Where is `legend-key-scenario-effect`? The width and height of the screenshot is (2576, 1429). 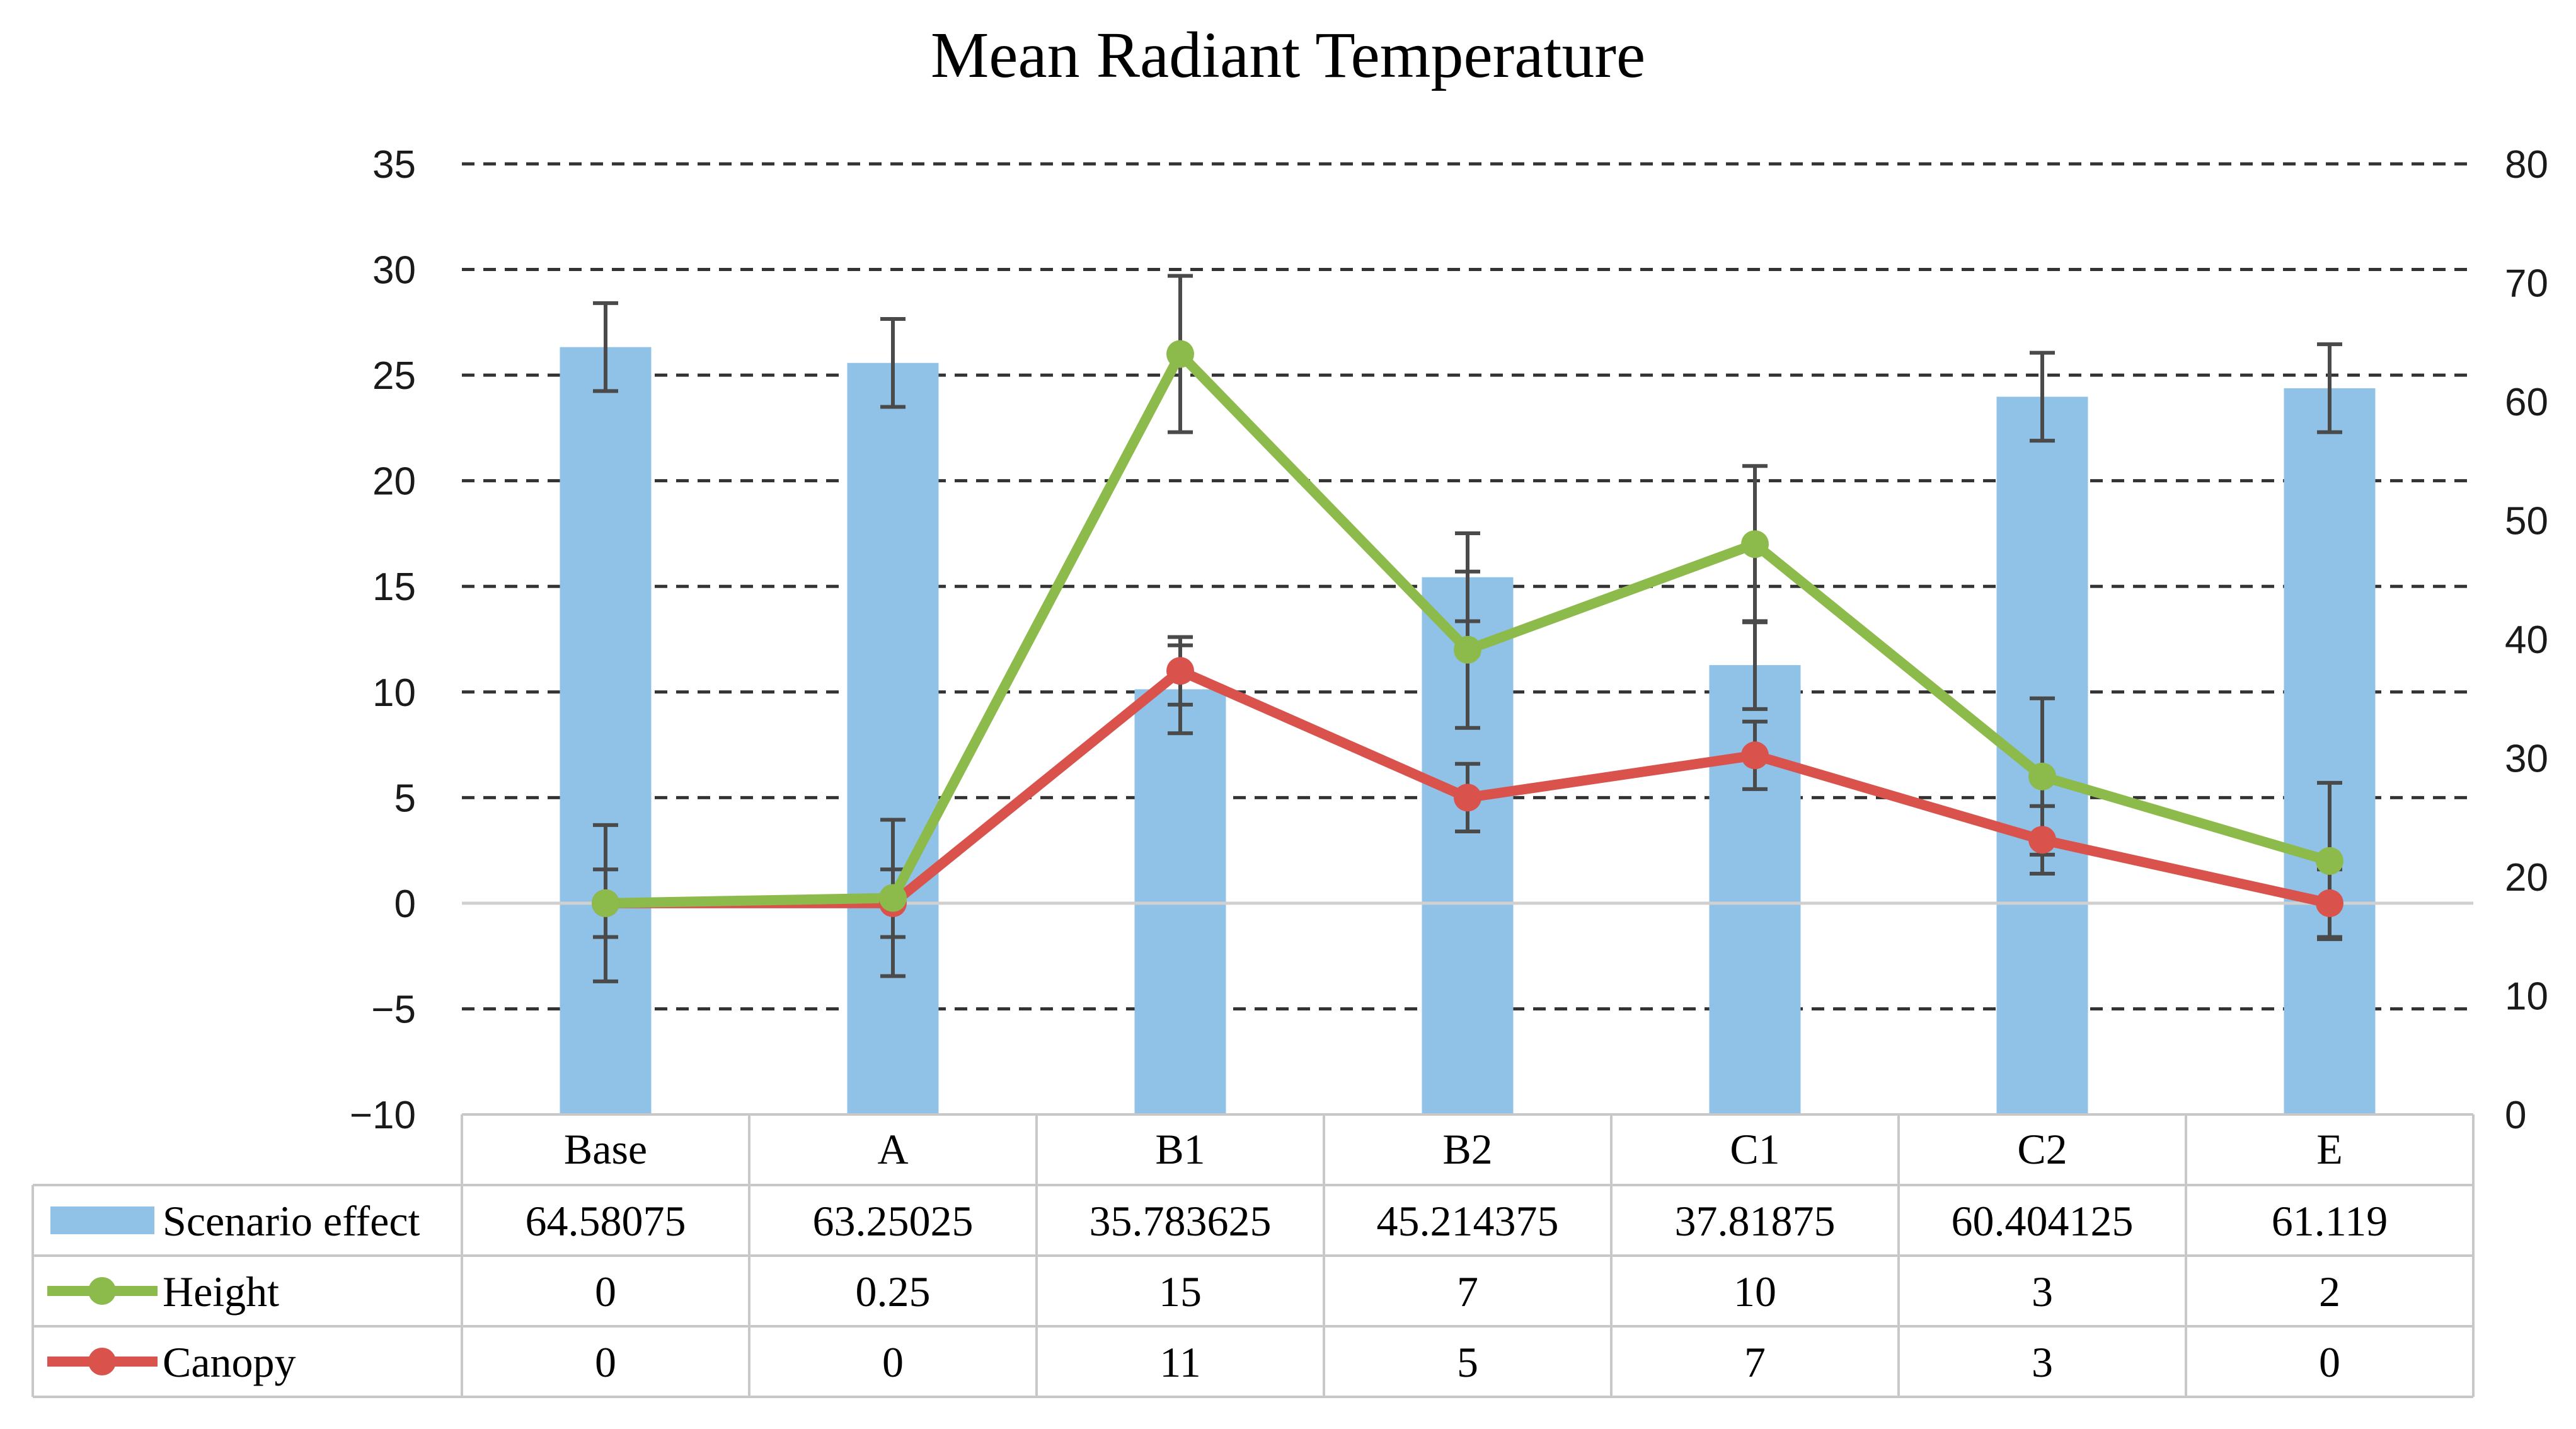 legend-key-scenario-effect is located at coordinates (102, 1220).